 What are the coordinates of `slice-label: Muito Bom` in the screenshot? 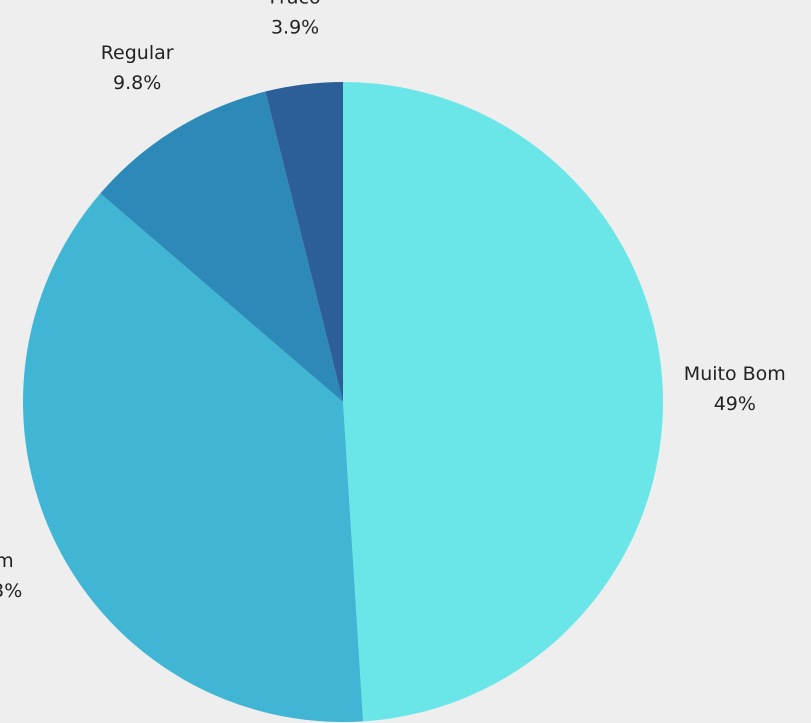 It's located at (735, 374).